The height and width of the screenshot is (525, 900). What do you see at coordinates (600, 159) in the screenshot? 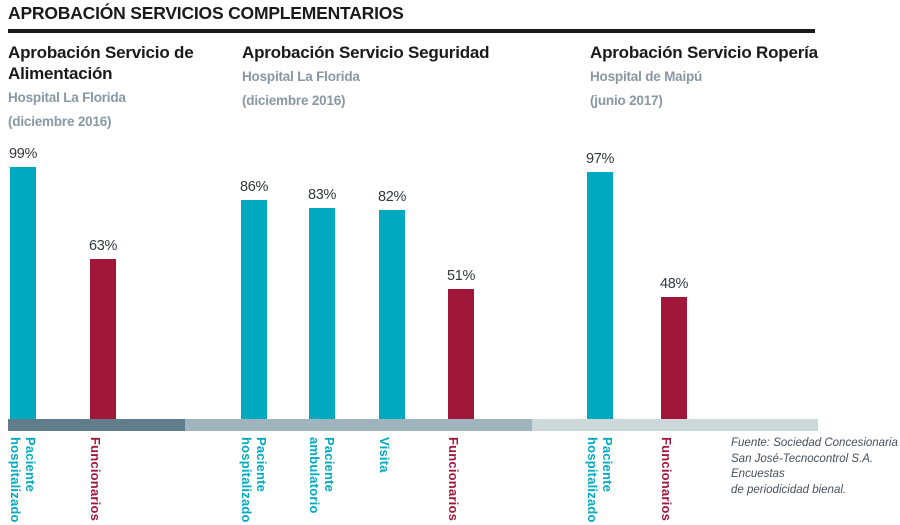
I see `bar-value-label: 97%` at bounding box center [600, 159].